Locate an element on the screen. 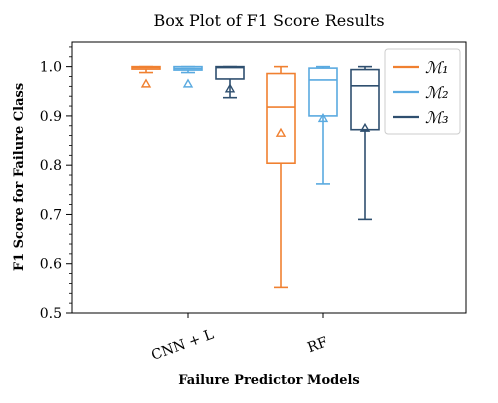  y-tick-label: 1.0 is located at coordinates (51, 68).